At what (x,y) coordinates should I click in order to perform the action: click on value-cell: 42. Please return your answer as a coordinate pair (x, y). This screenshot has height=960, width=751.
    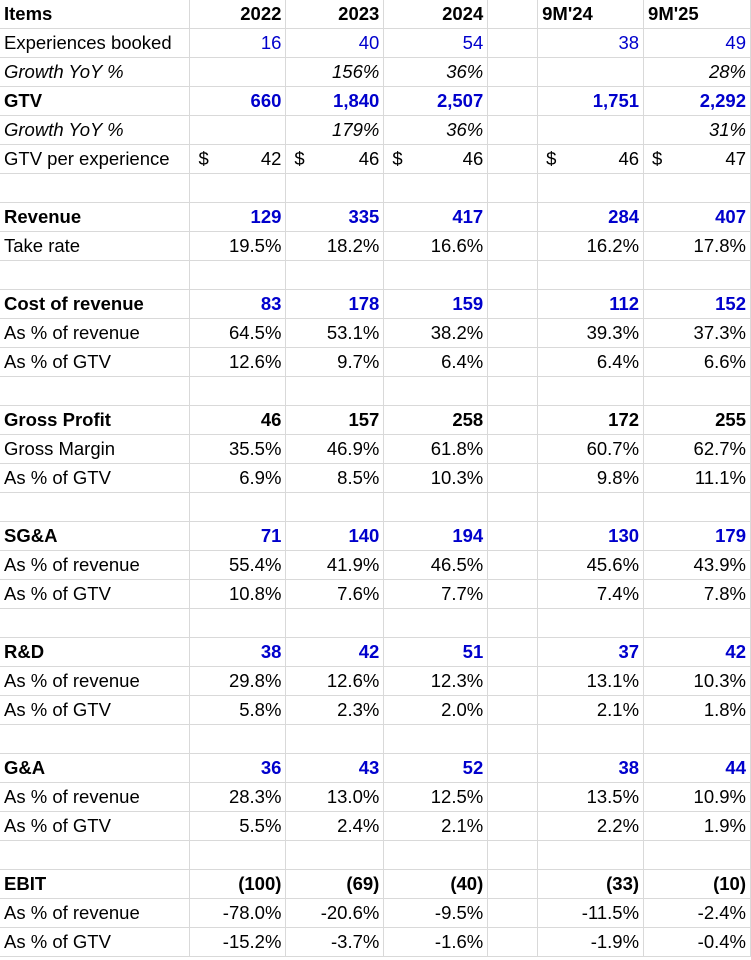
    Looking at the image, I should click on (335, 652).